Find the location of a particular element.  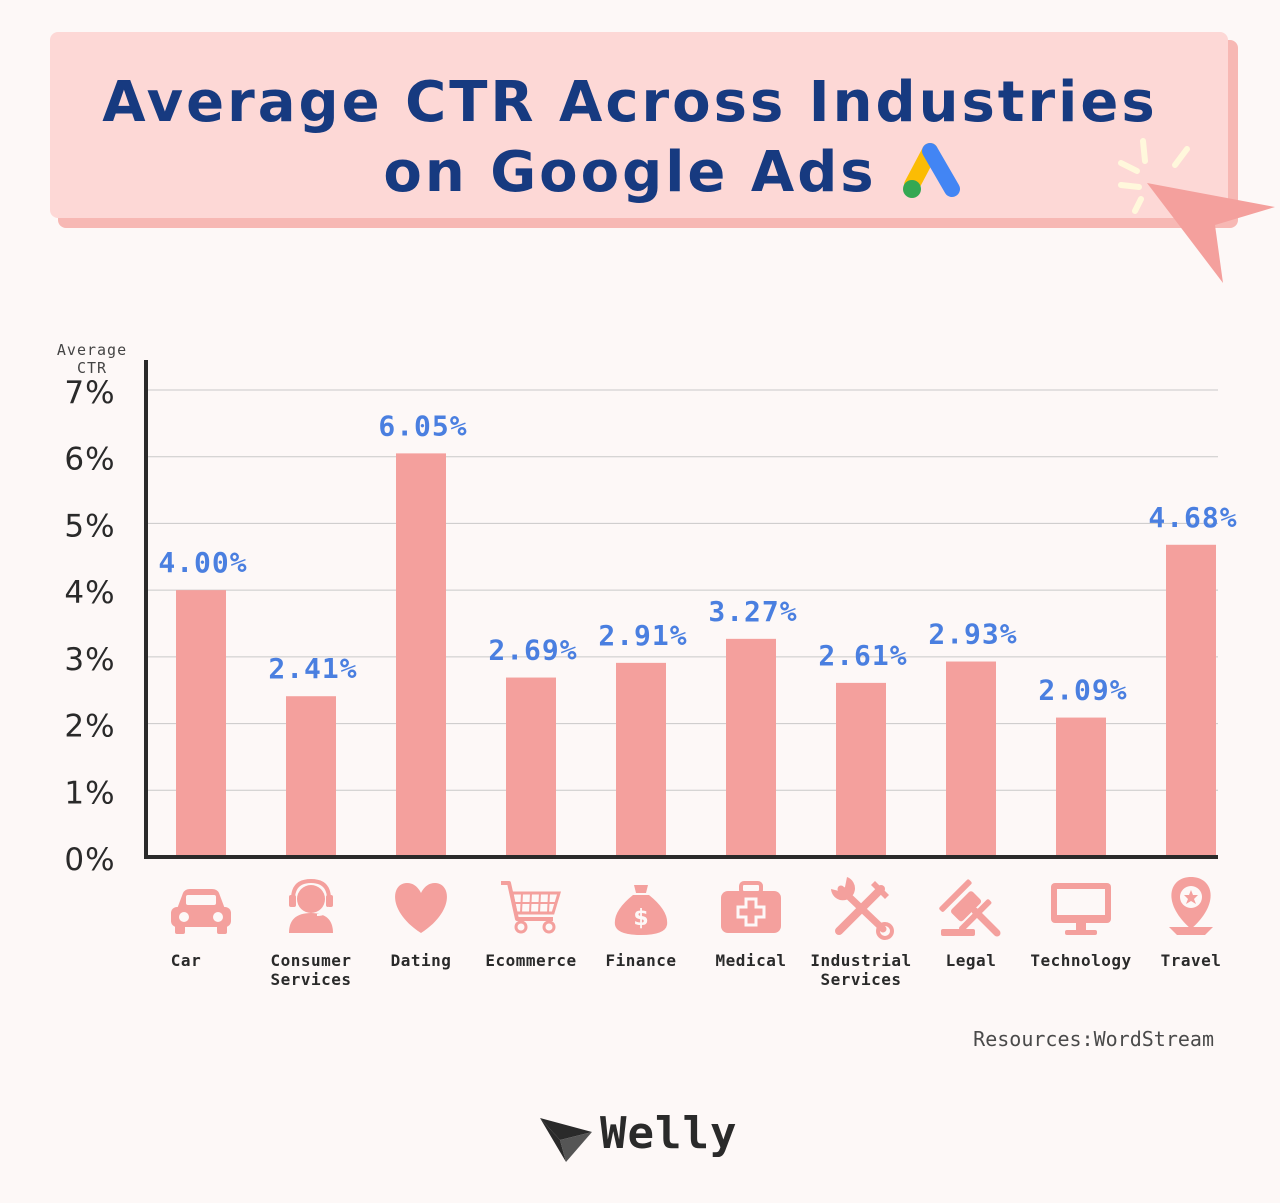

bar-value-label: 2.09% is located at coordinates (1082, 690).